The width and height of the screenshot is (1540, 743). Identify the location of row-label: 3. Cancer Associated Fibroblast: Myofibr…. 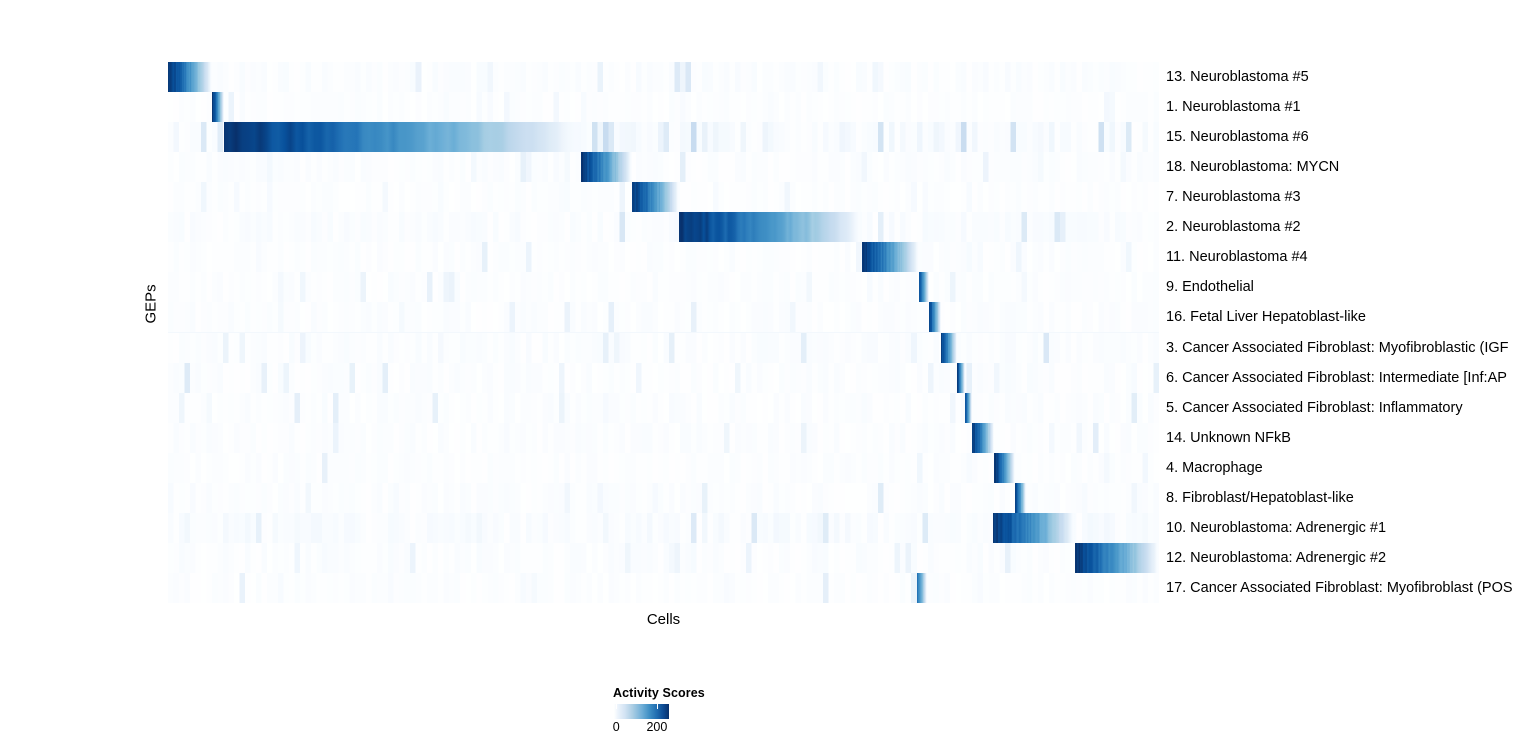
(1337, 347).